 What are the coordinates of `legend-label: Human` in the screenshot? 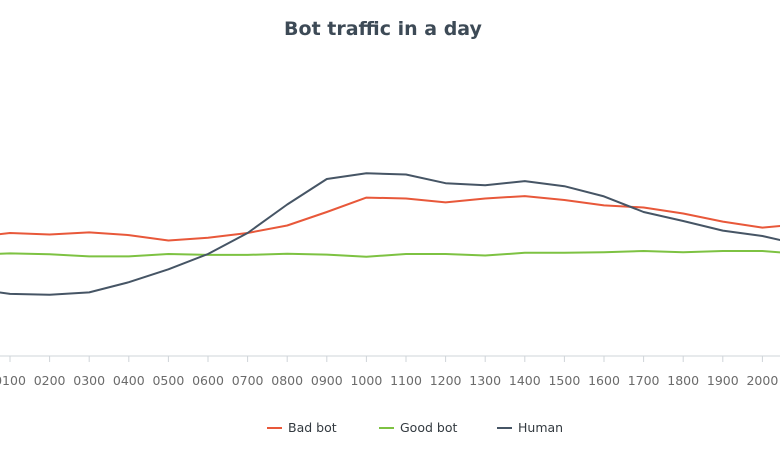 It's located at (540, 427).